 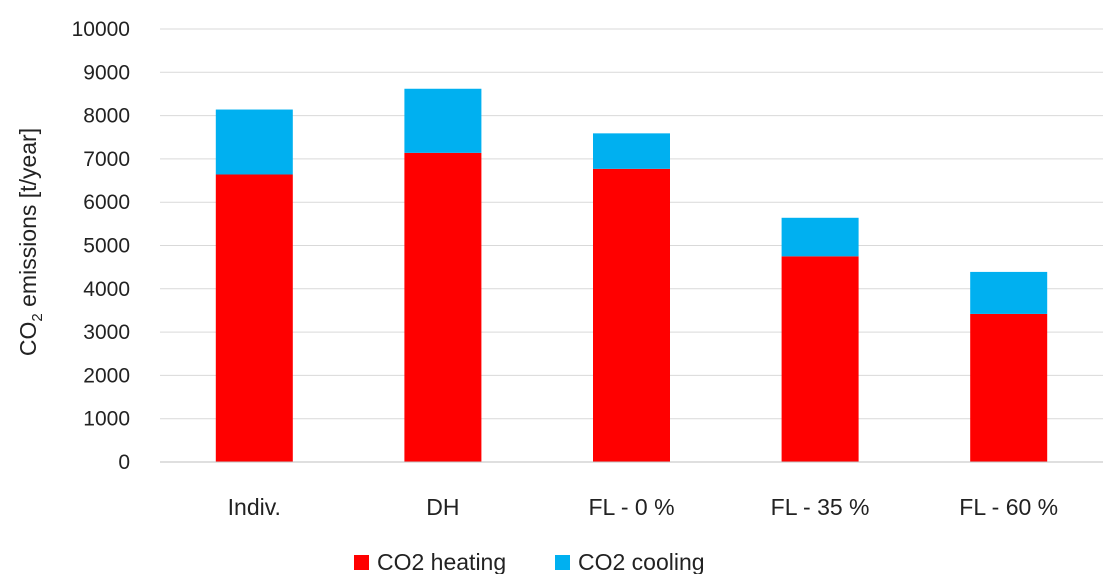 I want to click on y-tick-label: 2000, so click(x=106, y=375).